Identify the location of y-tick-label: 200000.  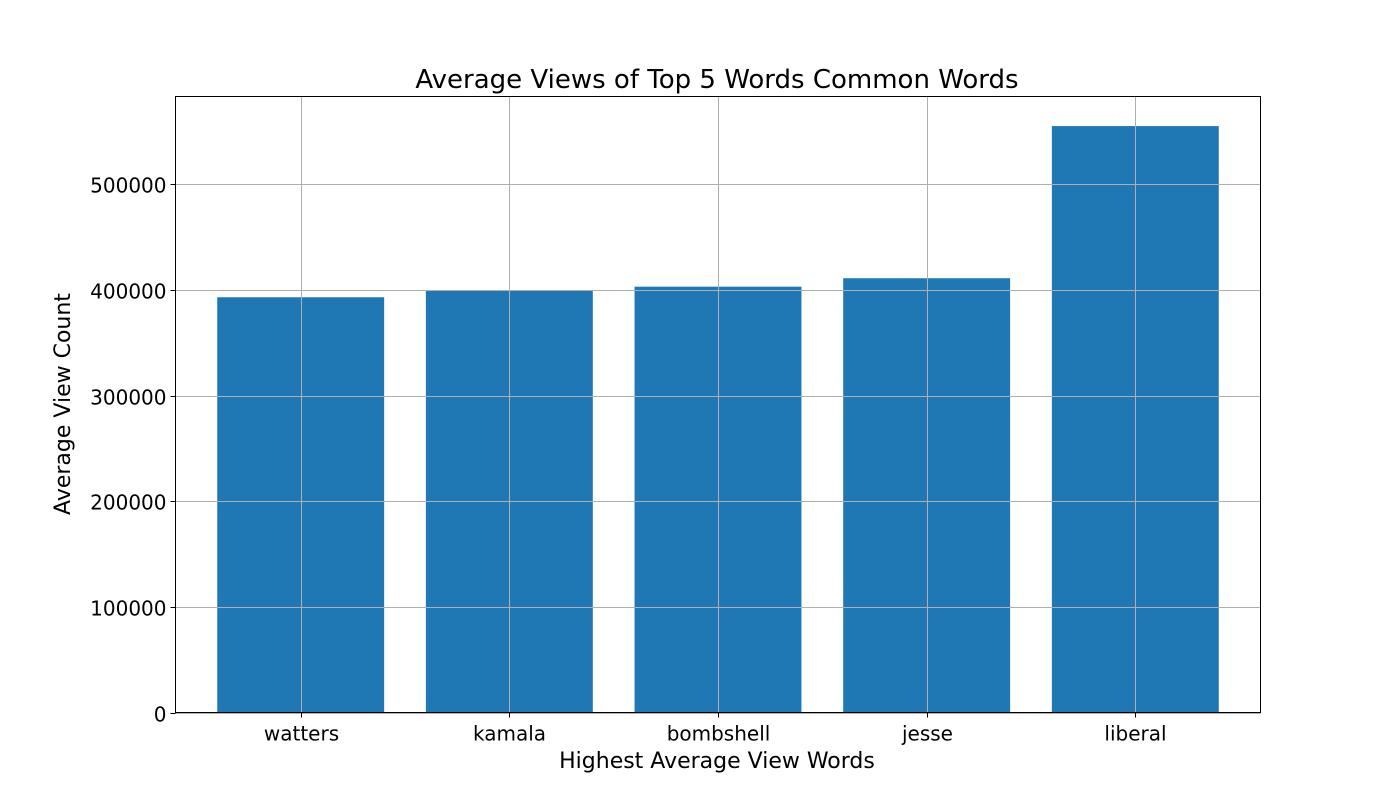
(128, 503).